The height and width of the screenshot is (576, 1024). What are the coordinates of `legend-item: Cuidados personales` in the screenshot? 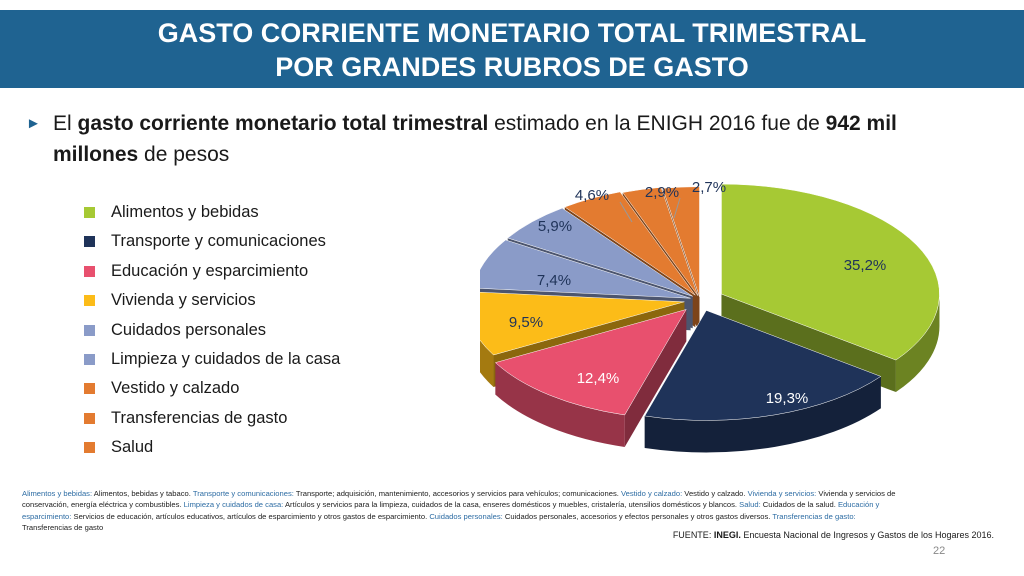 It's located at (212, 330).